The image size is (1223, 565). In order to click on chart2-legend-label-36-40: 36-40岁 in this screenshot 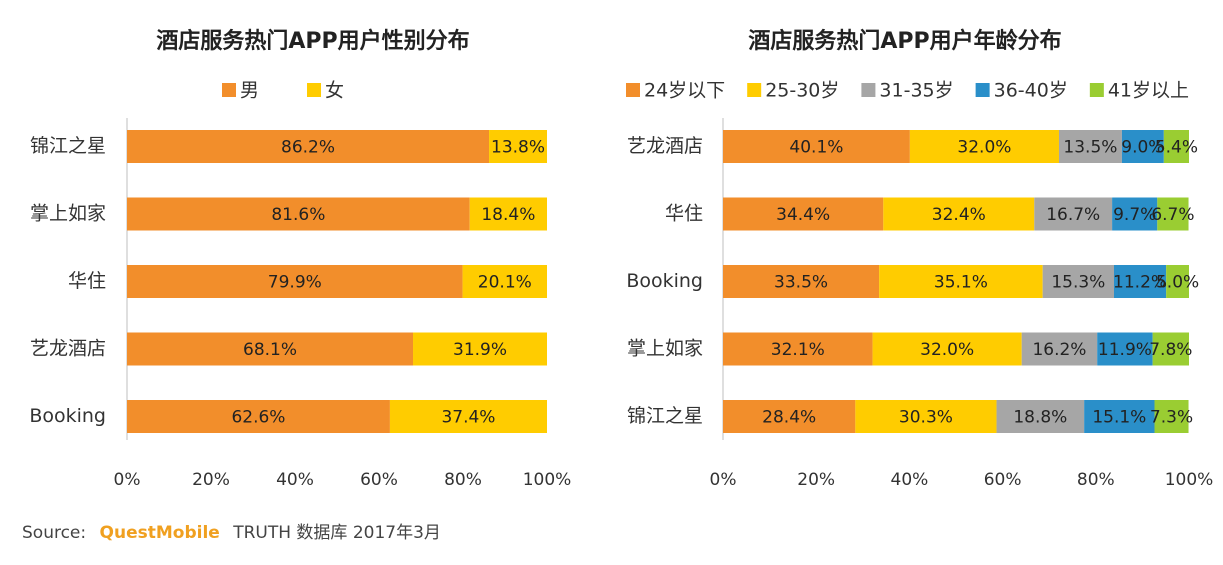, I will do `click(1031, 91)`.